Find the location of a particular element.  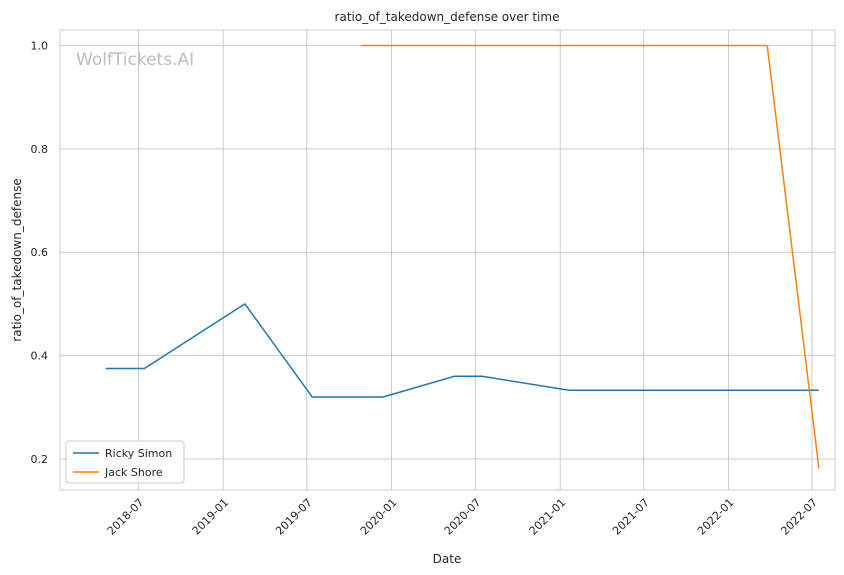

y-axis-label: ratio_of_takedown_defense is located at coordinates (17, 259).